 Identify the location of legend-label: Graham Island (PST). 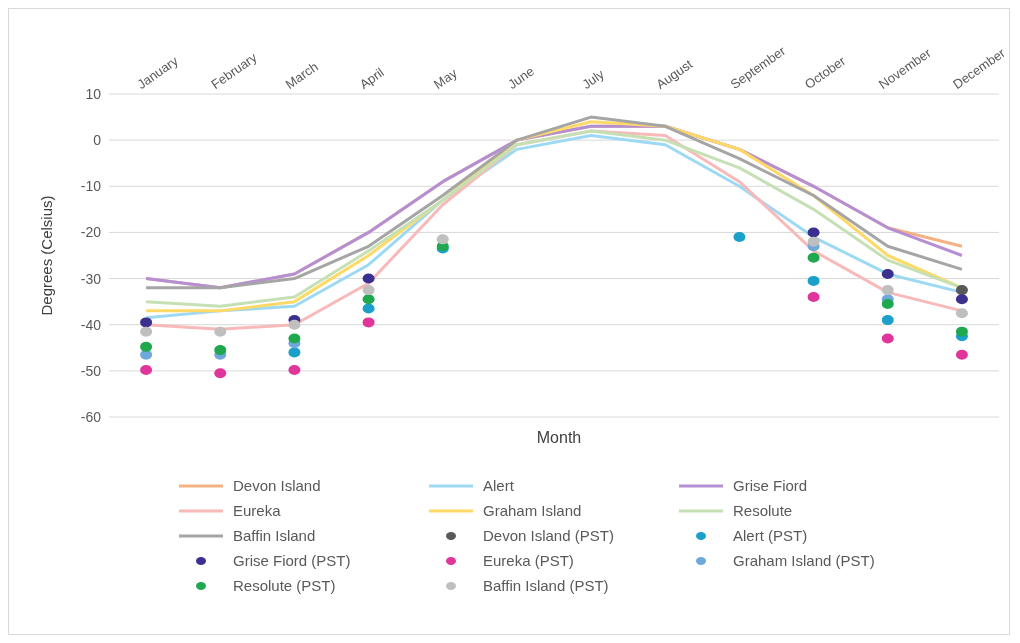
(804, 560).